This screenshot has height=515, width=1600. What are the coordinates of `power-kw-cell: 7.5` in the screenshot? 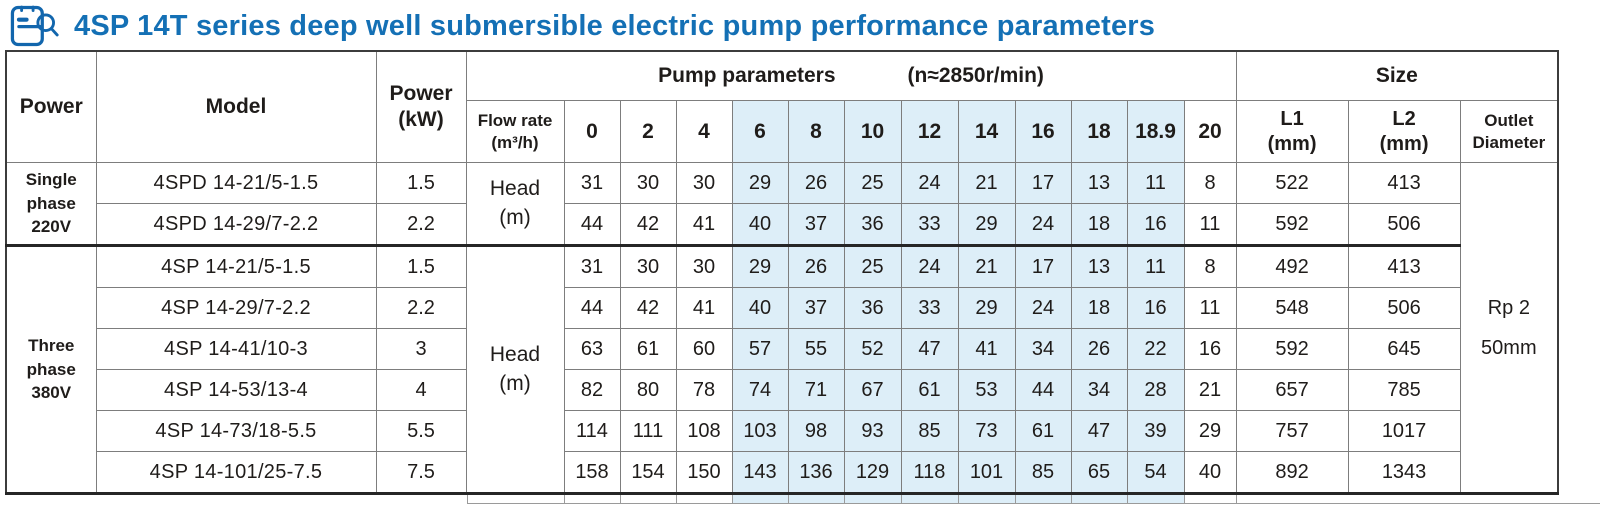 It's located at (421, 472).